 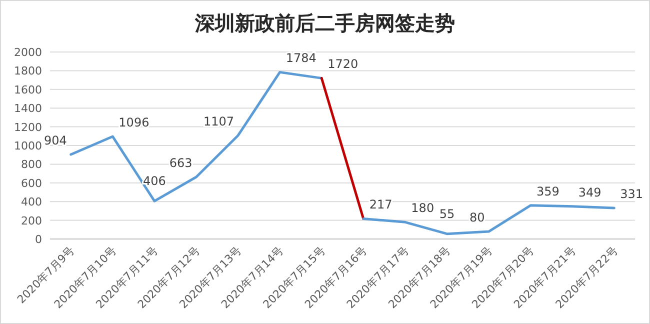 I want to click on y-tick-label: 800, so click(x=31, y=165).